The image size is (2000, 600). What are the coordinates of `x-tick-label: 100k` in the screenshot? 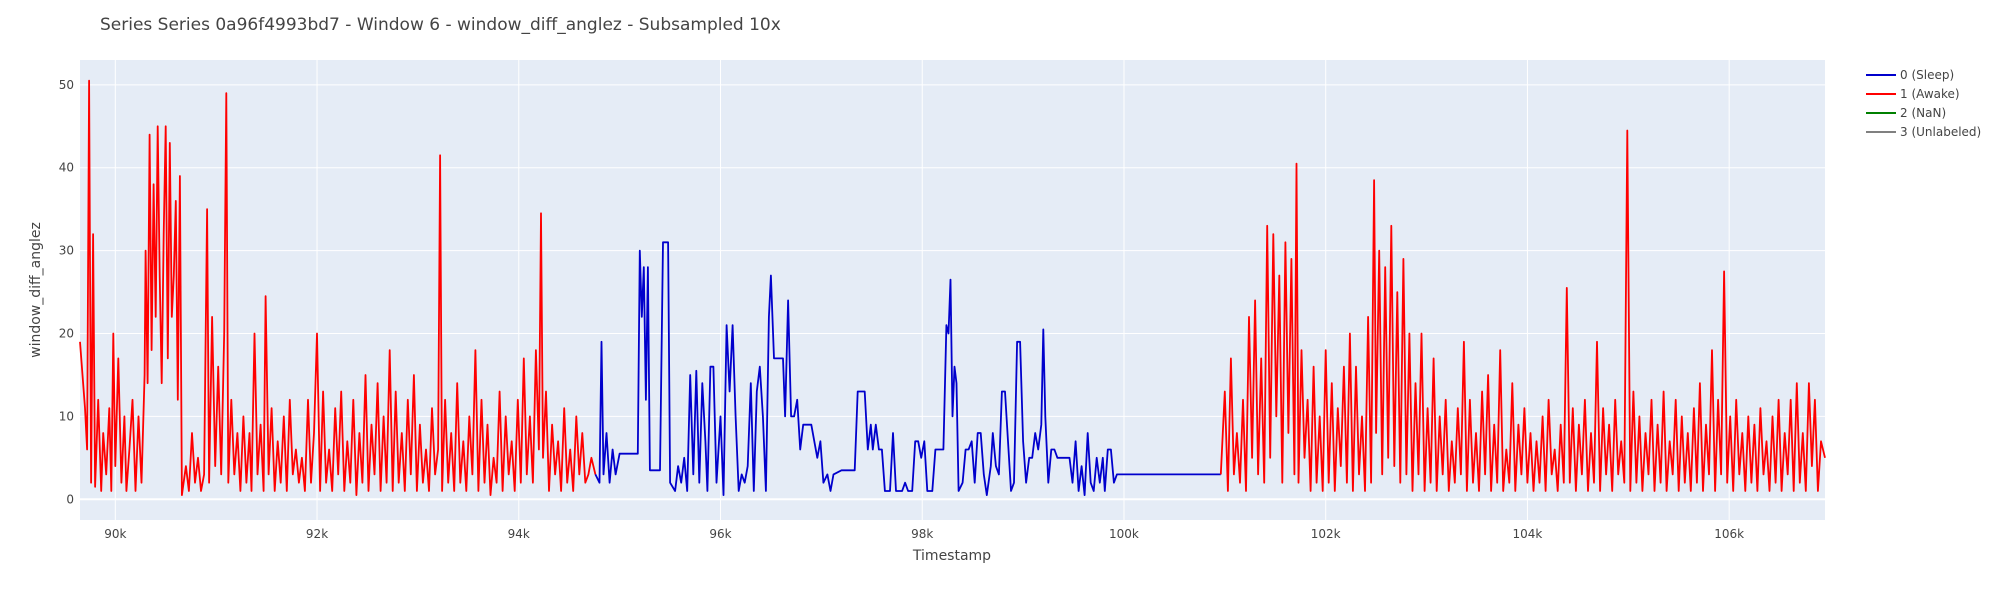 It's located at (1124, 534).